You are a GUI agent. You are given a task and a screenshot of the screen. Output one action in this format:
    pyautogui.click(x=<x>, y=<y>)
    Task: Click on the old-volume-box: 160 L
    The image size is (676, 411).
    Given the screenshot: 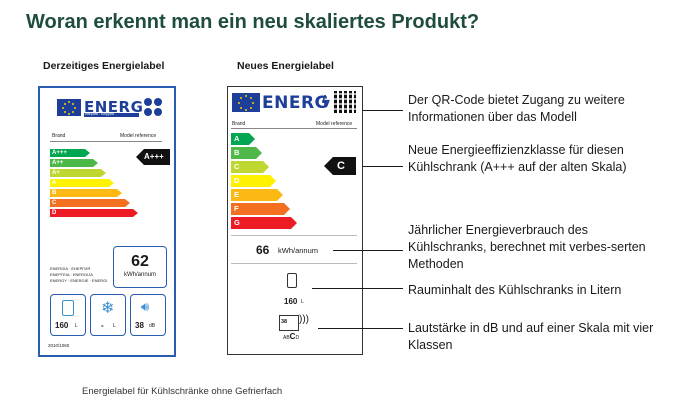 What is the action you would take?
    pyautogui.click(x=68, y=315)
    